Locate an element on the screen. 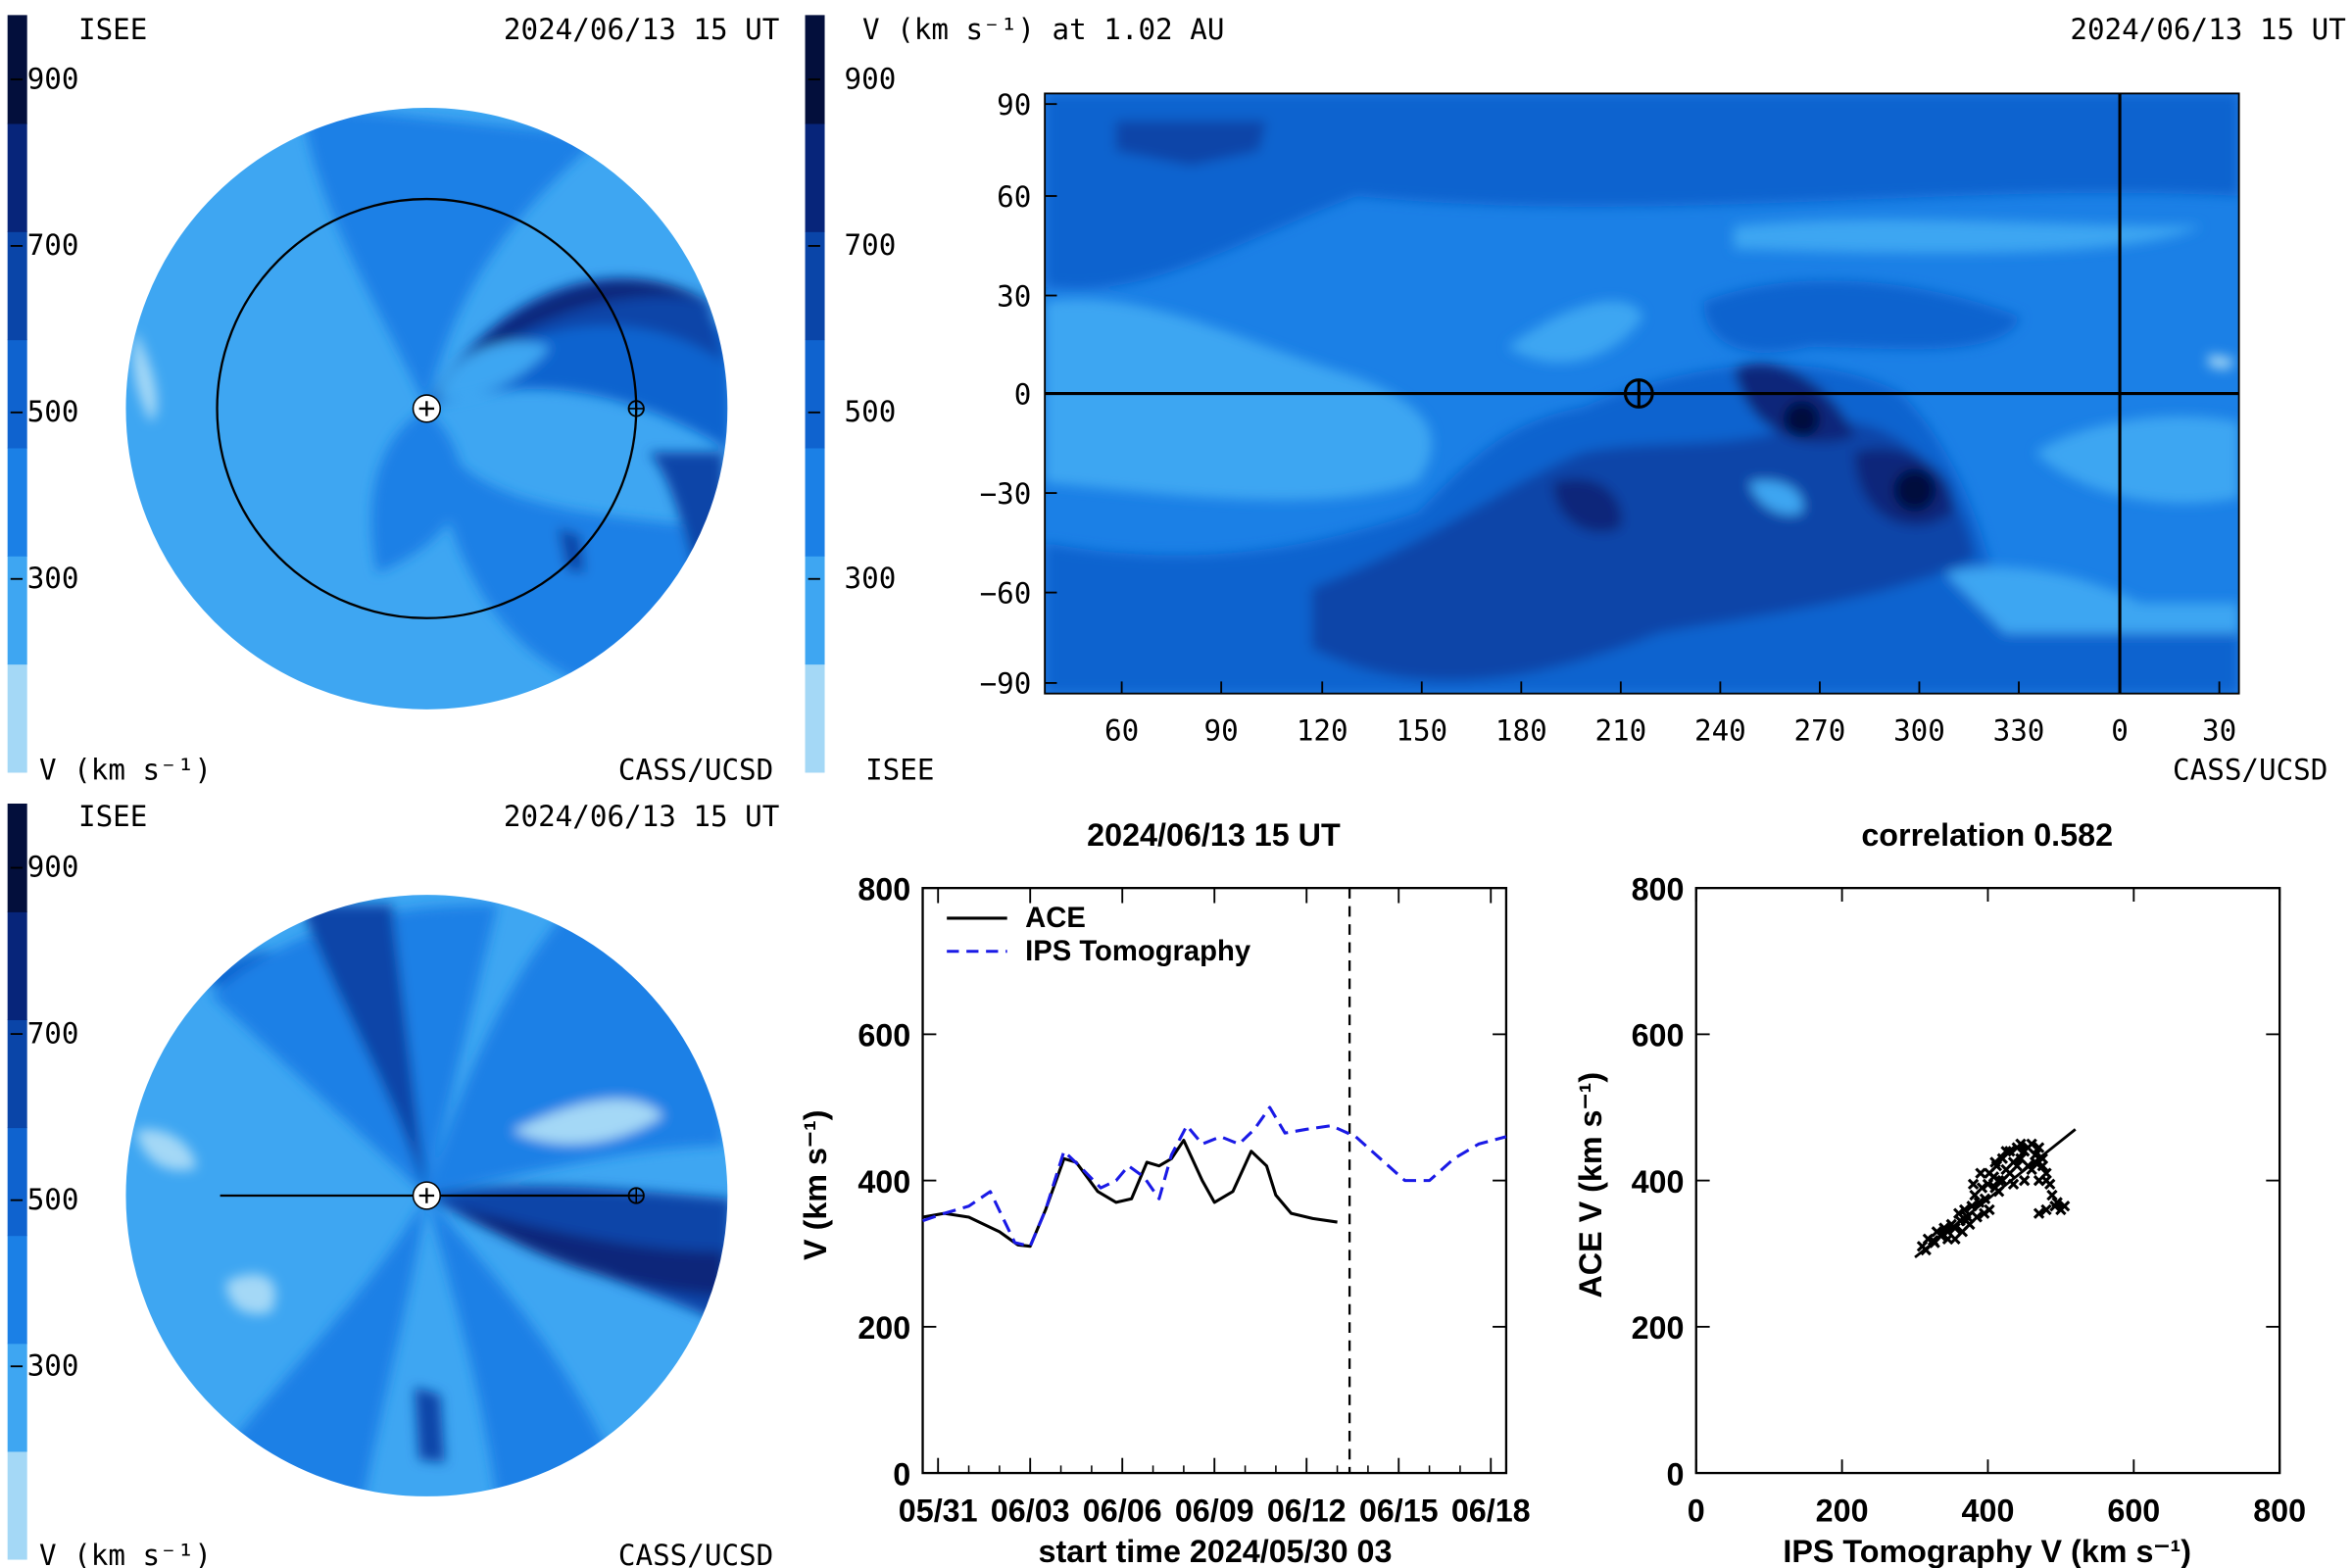  series-lines is located at coordinates (1214, 1177).